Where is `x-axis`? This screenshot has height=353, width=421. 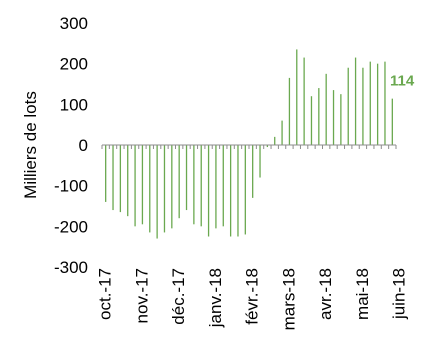 x-axis is located at coordinates (249, 146).